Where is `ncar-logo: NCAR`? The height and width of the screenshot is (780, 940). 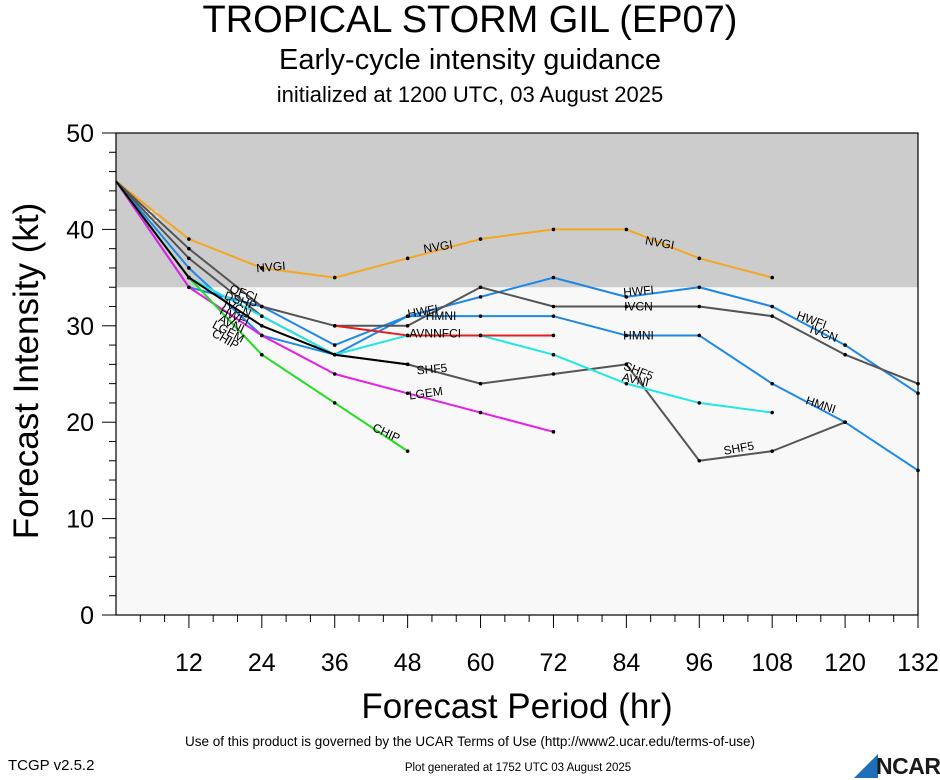
ncar-logo: NCAR is located at coordinates (896, 766).